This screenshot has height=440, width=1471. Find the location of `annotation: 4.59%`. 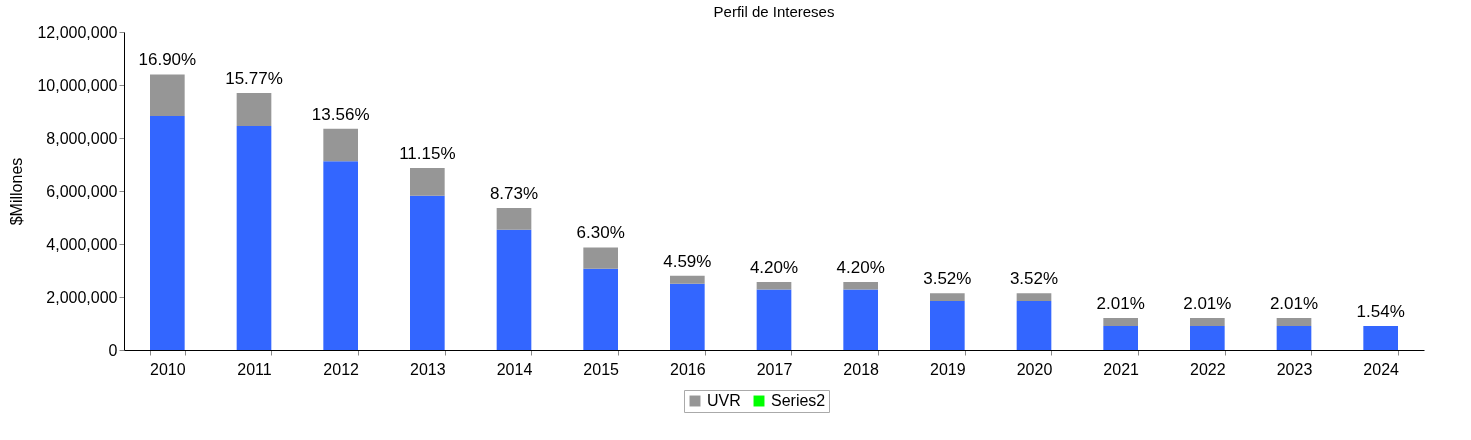

annotation: 4.59% is located at coordinates (687, 261).